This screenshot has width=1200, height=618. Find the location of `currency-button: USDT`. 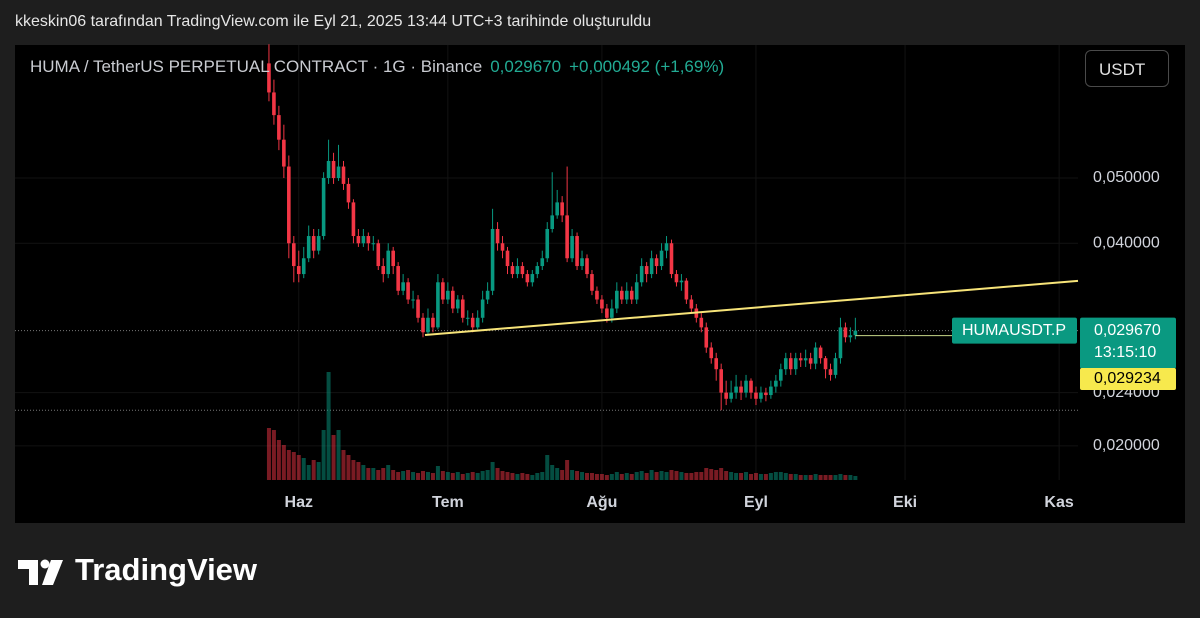

currency-button: USDT is located at coordinates (1127, 68).